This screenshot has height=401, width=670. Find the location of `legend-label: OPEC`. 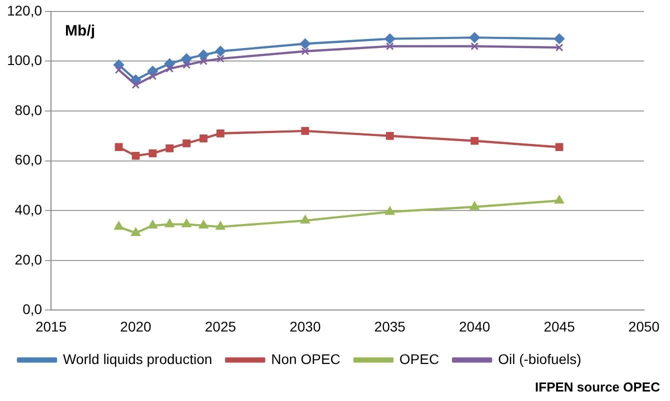

legend-label: OPEC is located at coordinates (419, 358).